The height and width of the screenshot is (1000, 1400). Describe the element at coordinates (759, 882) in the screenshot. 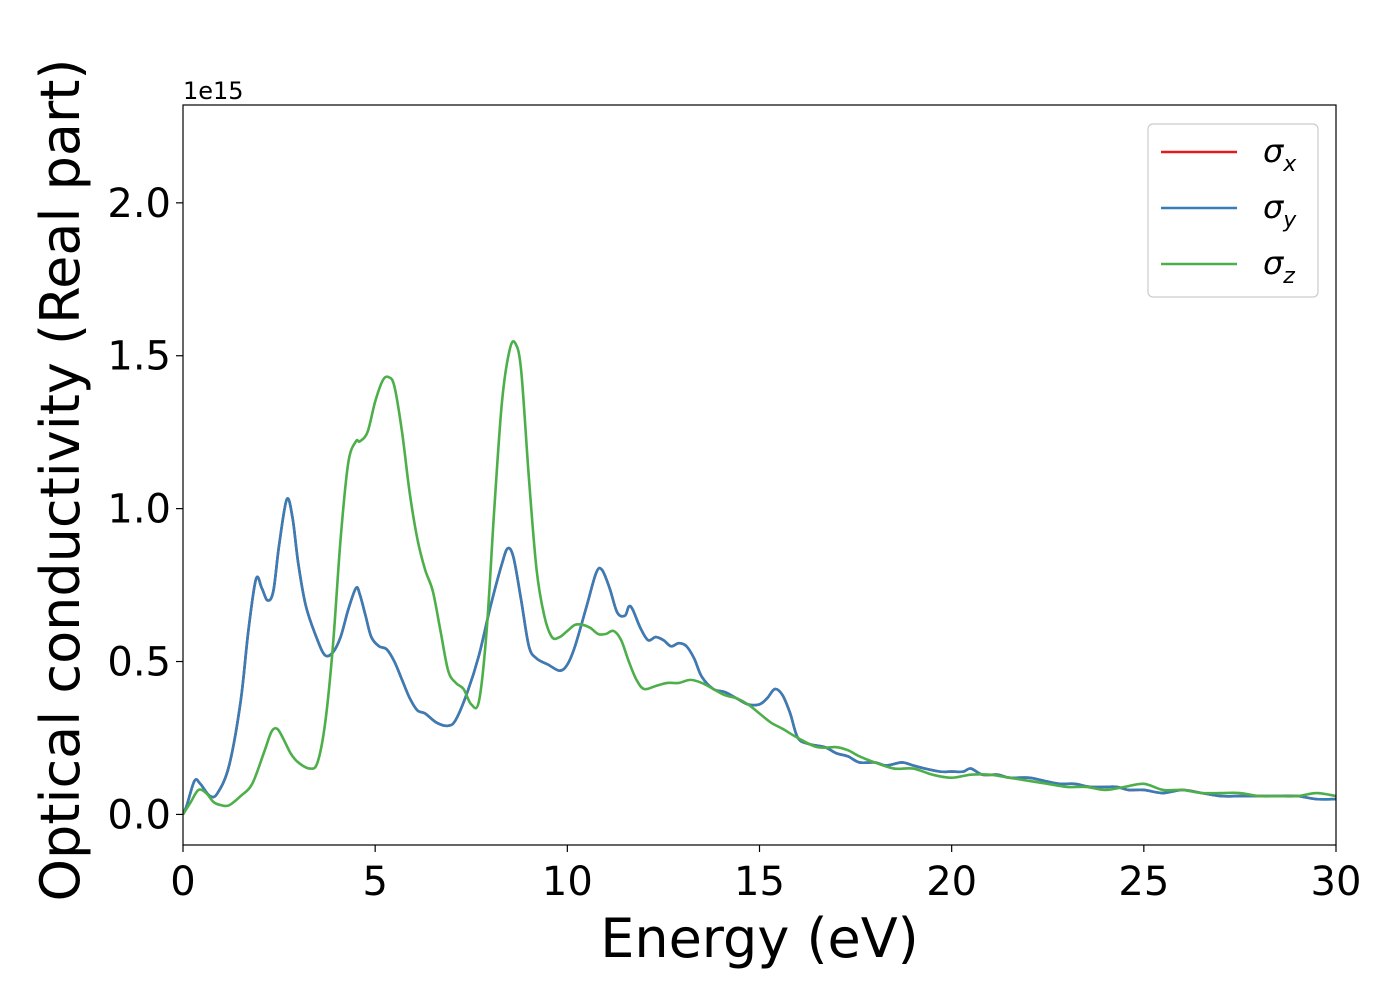

I see `x-tick-label: 15` at that location.